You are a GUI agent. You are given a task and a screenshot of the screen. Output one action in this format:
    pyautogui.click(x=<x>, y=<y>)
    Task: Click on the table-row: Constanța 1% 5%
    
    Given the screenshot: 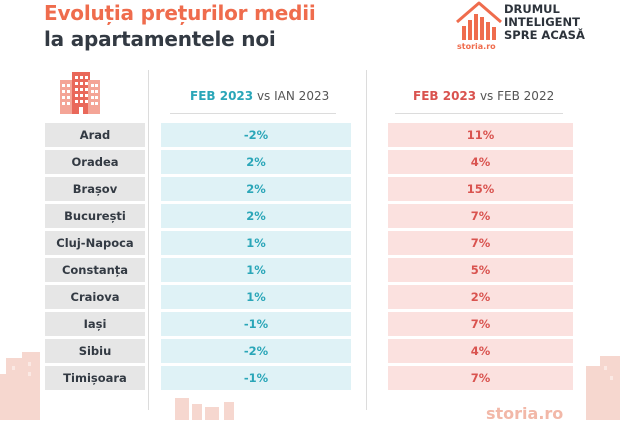 What is the action you would take?
    pyautogui.click(x=310, y=270)
    